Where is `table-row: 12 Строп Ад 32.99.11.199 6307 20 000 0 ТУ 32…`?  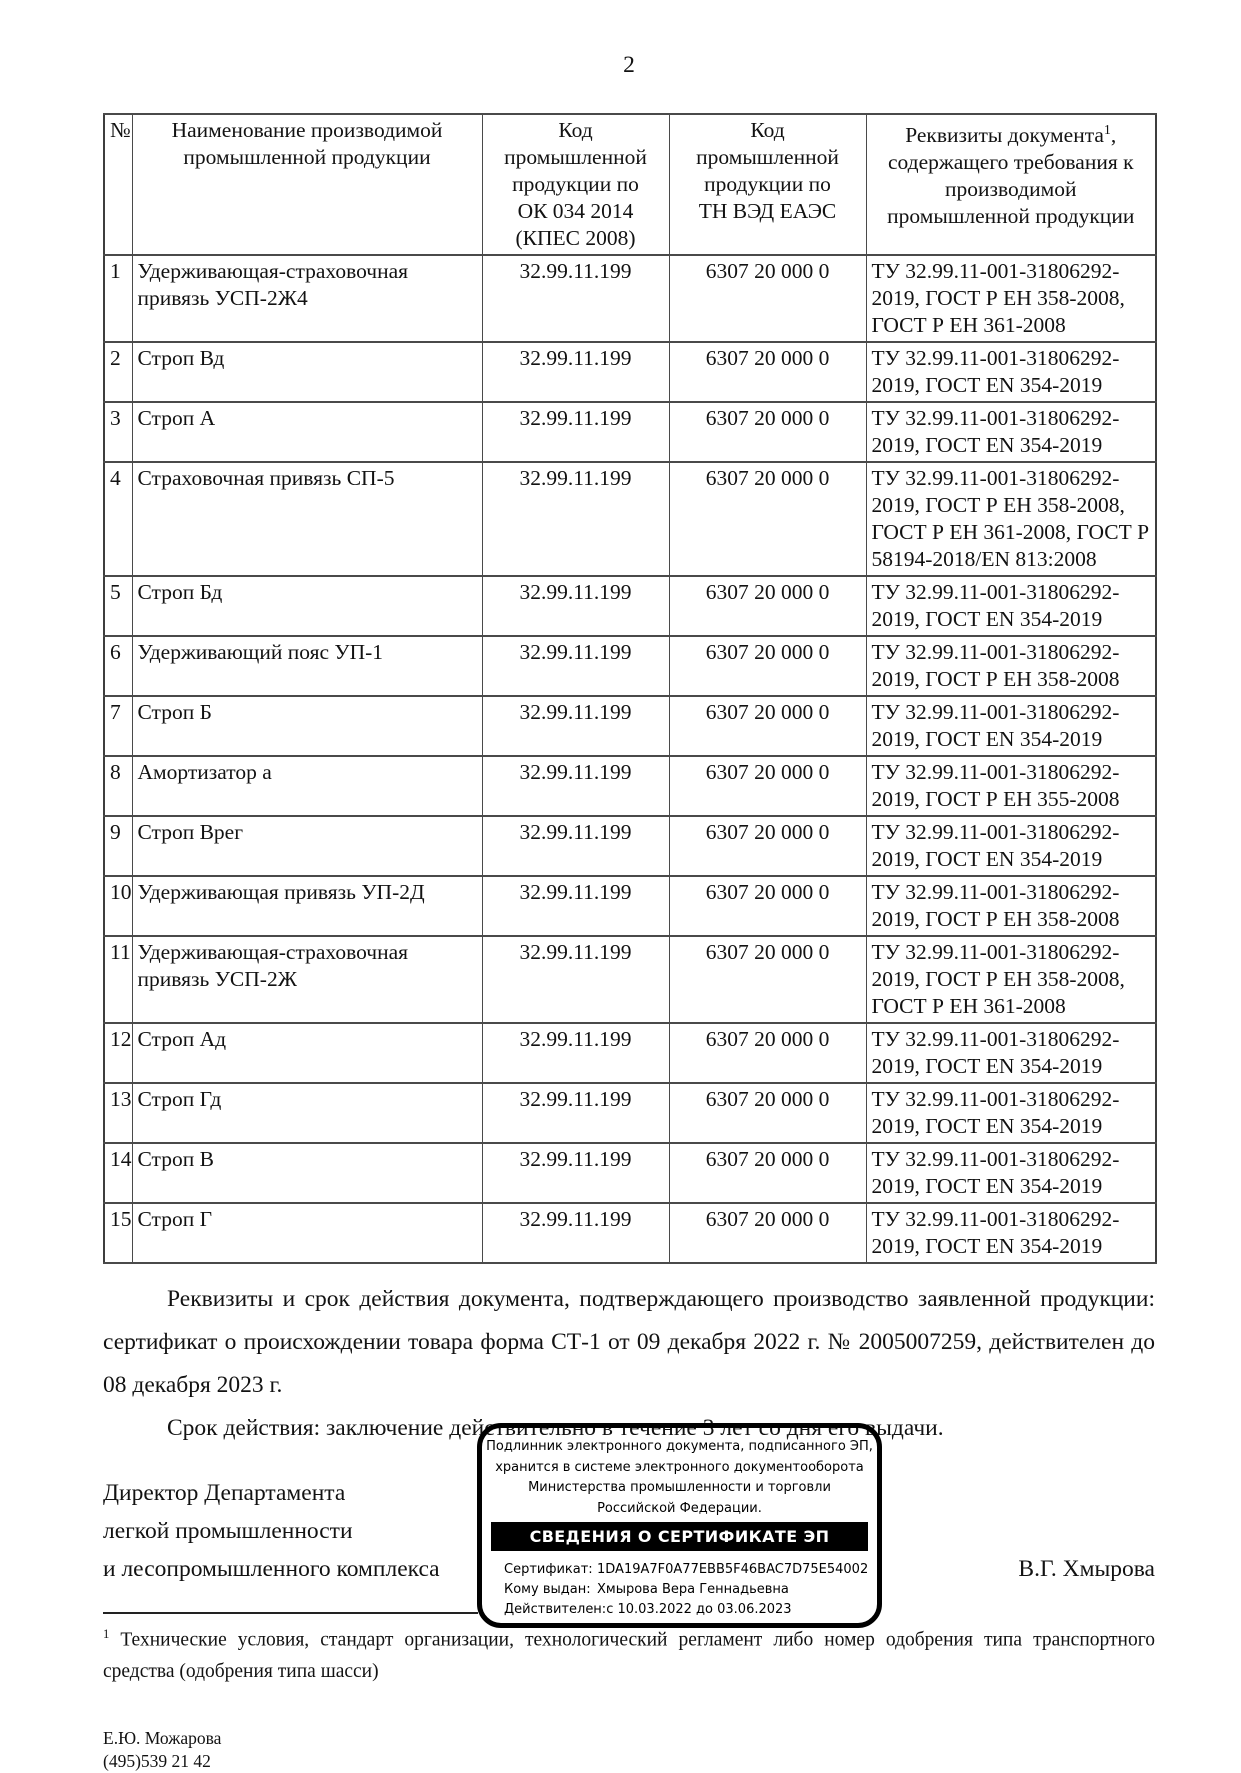
table-row: 12 Строп Ад 32.99.11.199 6307 20 000 0 ТУ 32… is located at coordinates (630, 1053).